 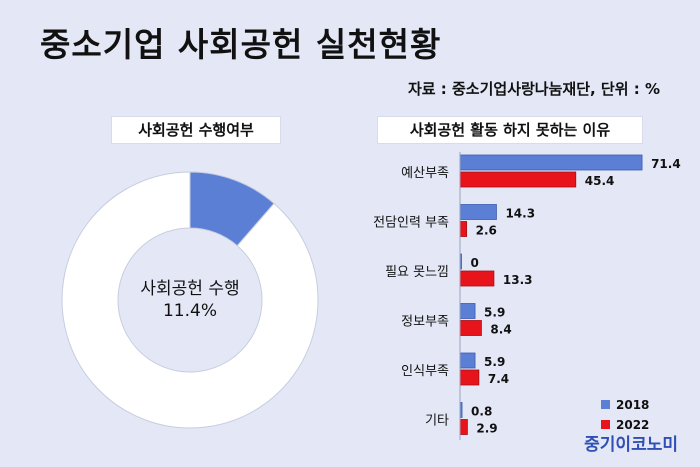 What do you see at coordinates (481, 412) in the screenshot?
I see `data-label-2018: 0.8` at bounding box center [481, 412].